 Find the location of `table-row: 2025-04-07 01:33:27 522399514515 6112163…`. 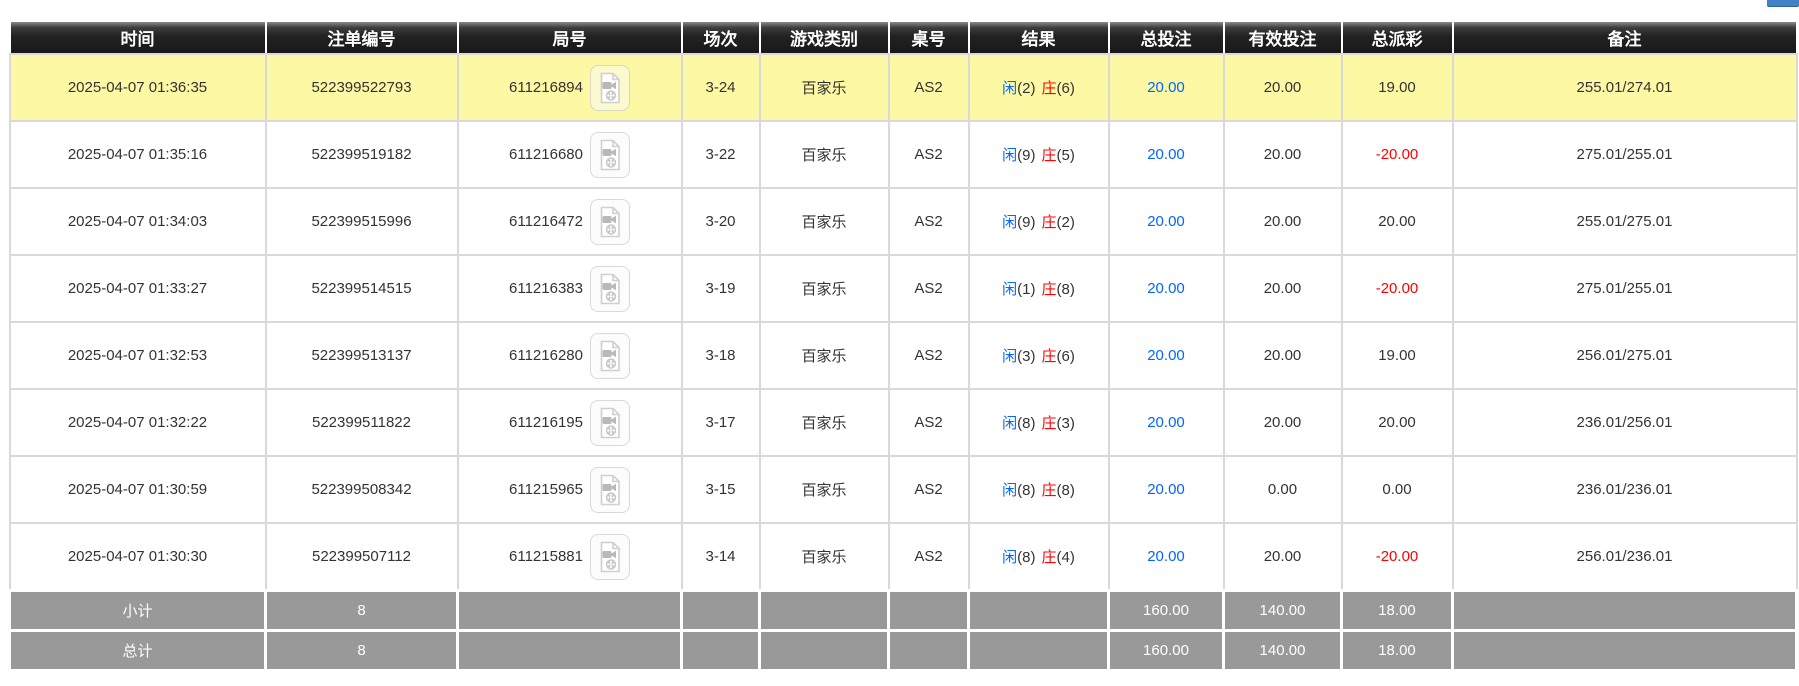

table-row: 2025-04-07 01:33:27 522399514515 6112163… is located at coordinates (903, 288).